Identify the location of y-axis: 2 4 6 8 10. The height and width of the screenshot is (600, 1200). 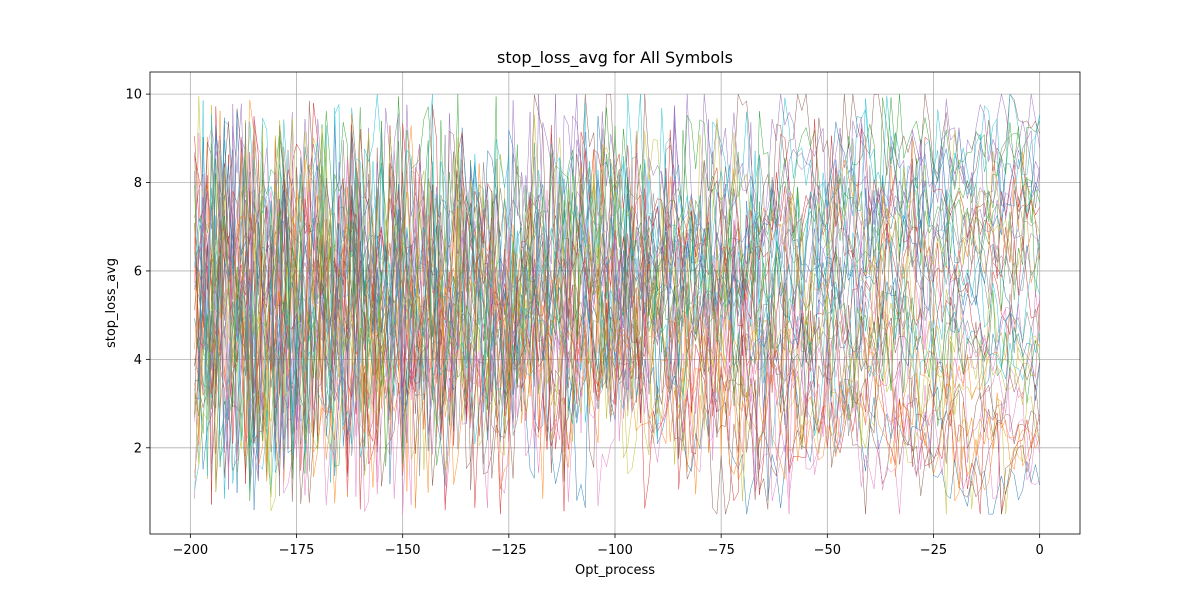
(137, 272).